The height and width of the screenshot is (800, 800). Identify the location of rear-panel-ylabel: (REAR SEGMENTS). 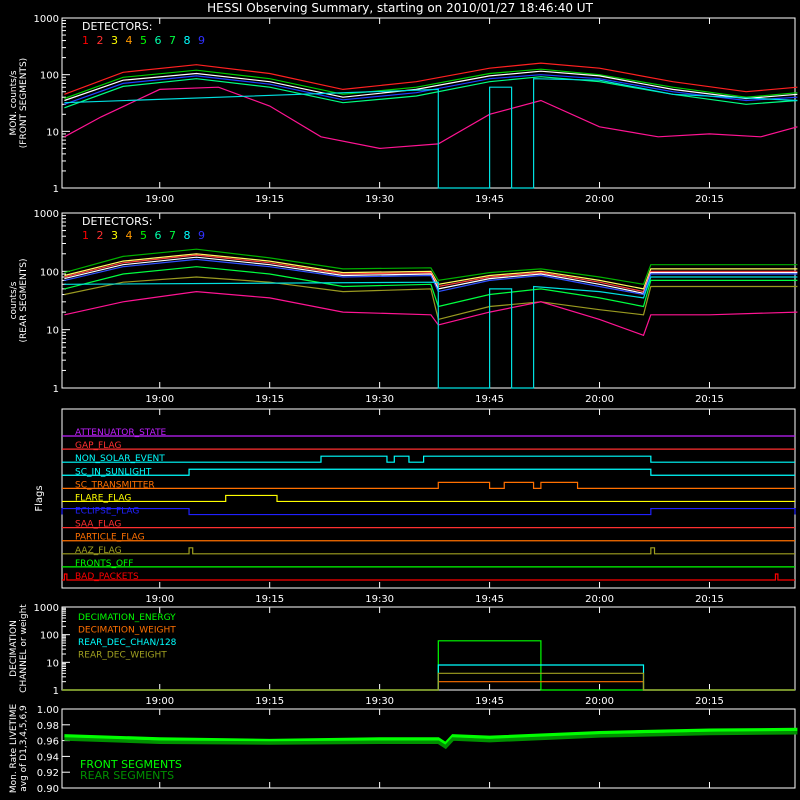
(24, 300).